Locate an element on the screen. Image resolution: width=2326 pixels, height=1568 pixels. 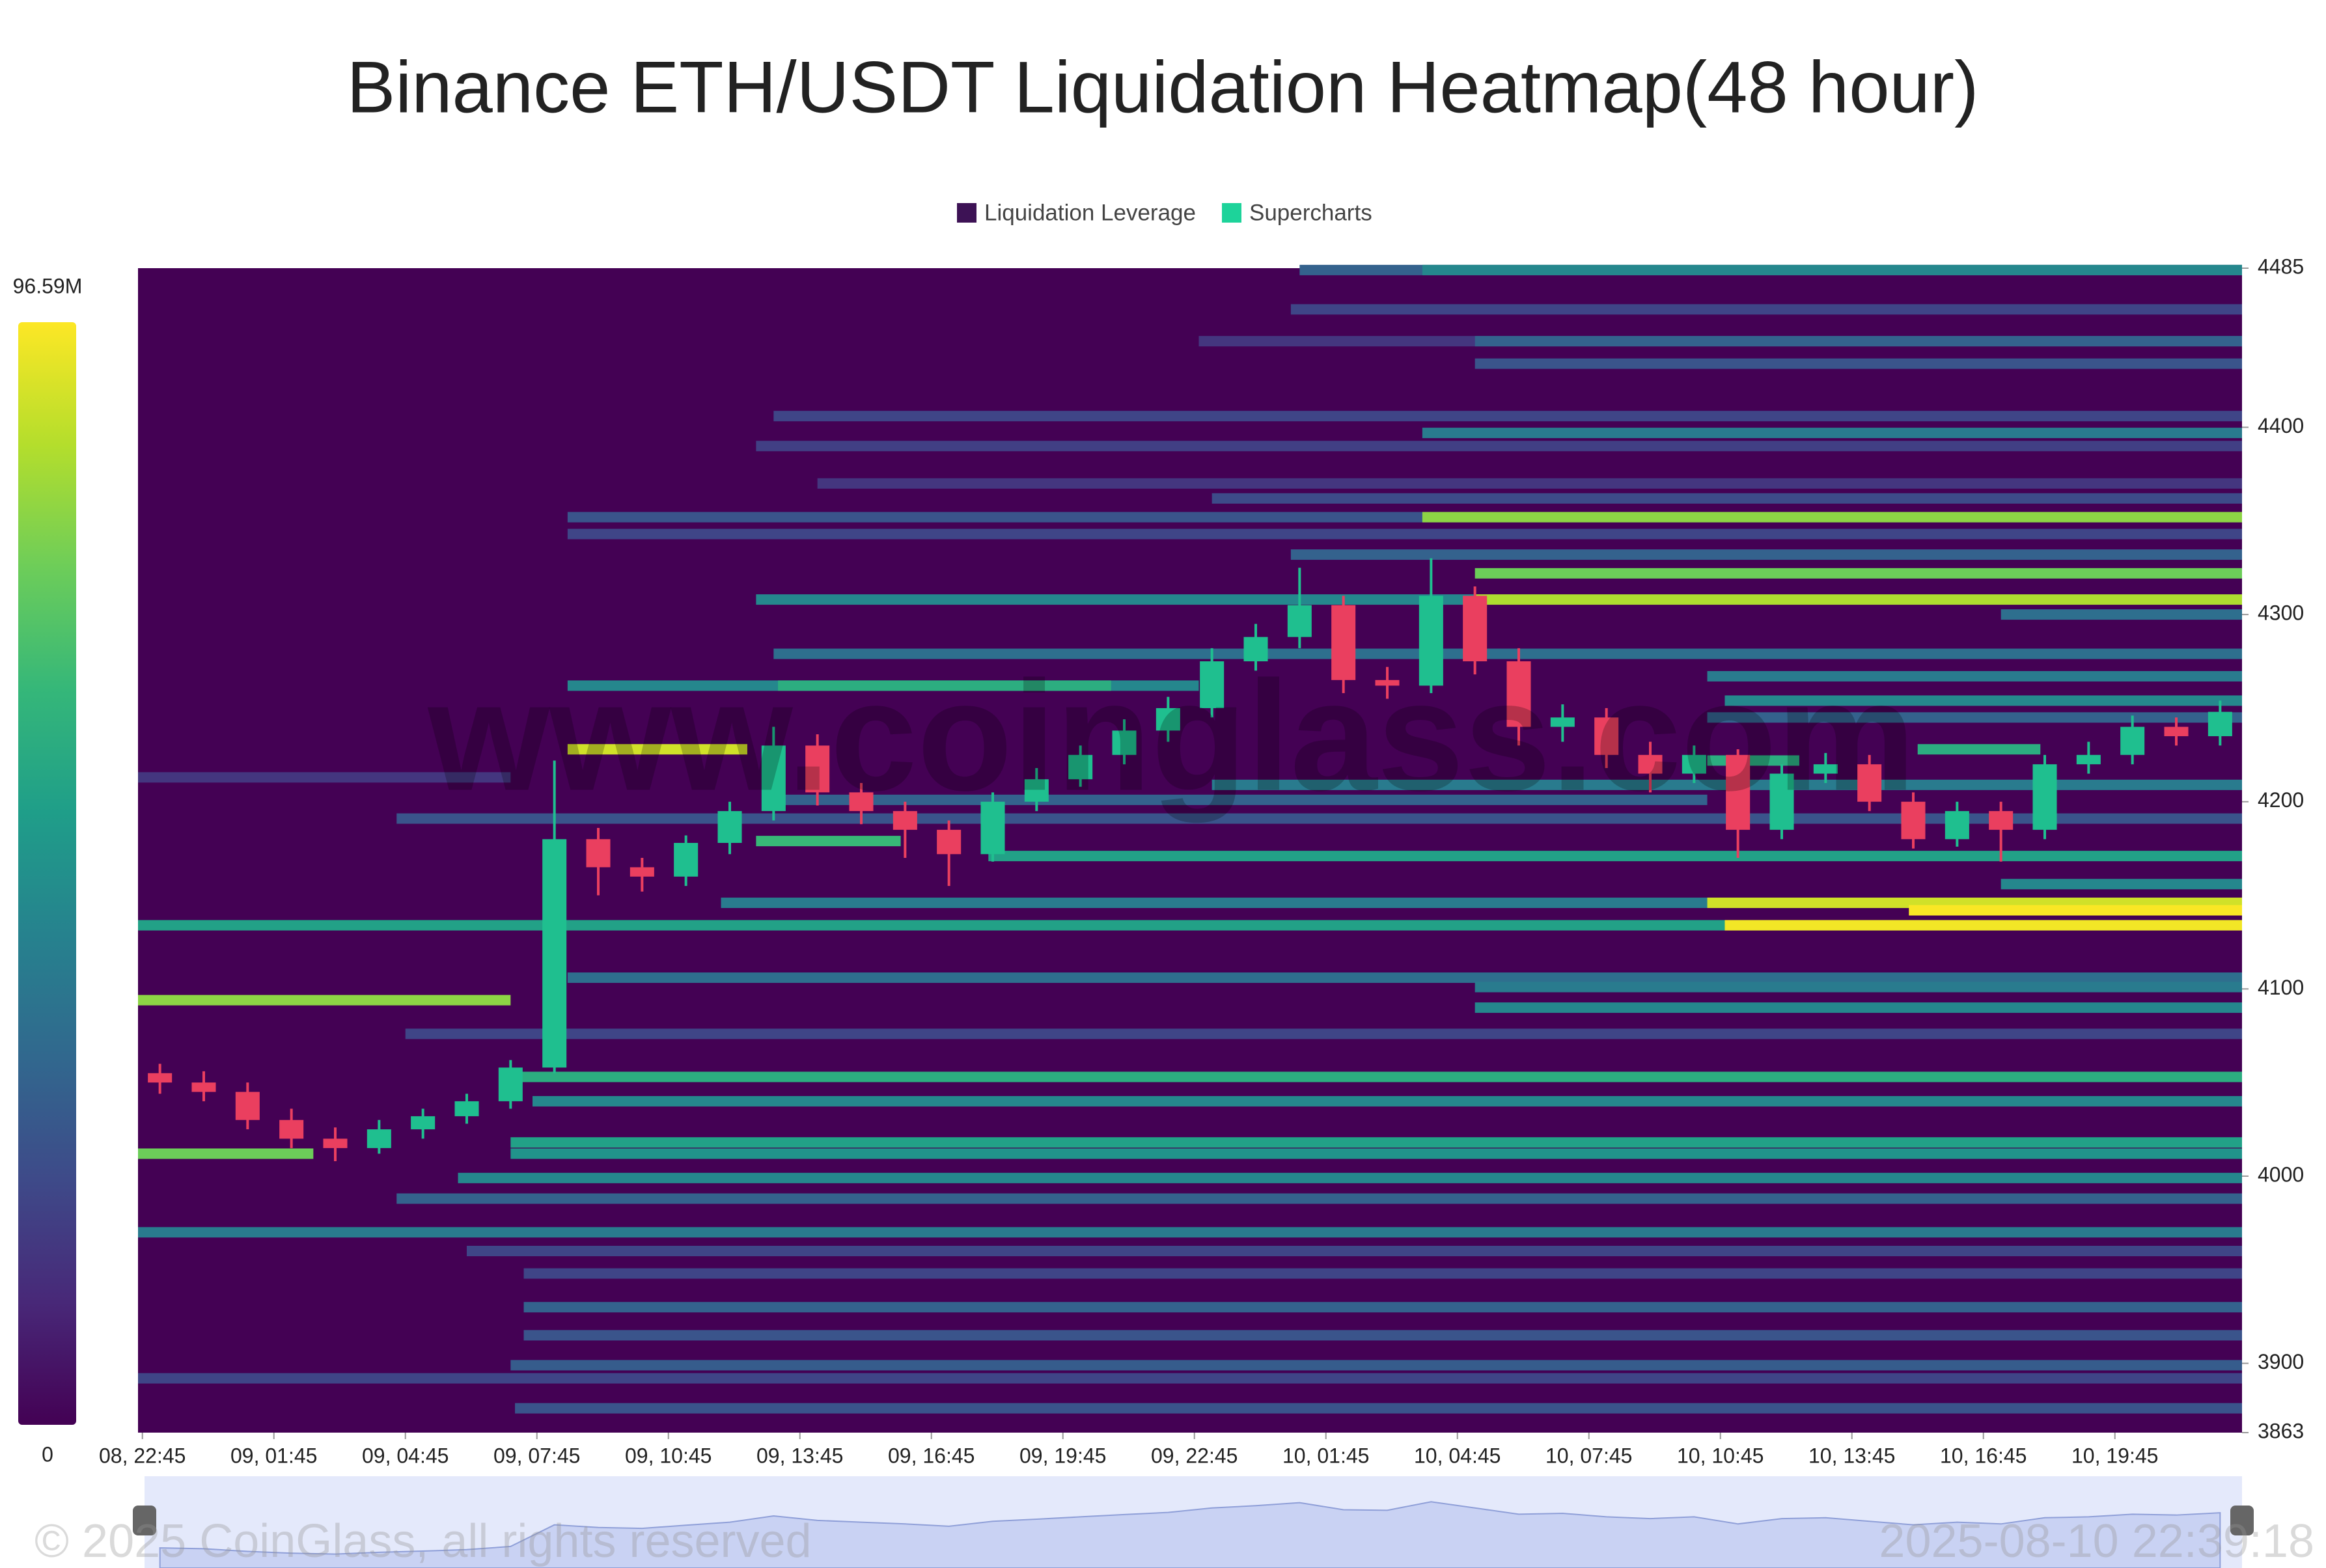
watermark: www.coinglass.com is located at coordinates (1171, 735).